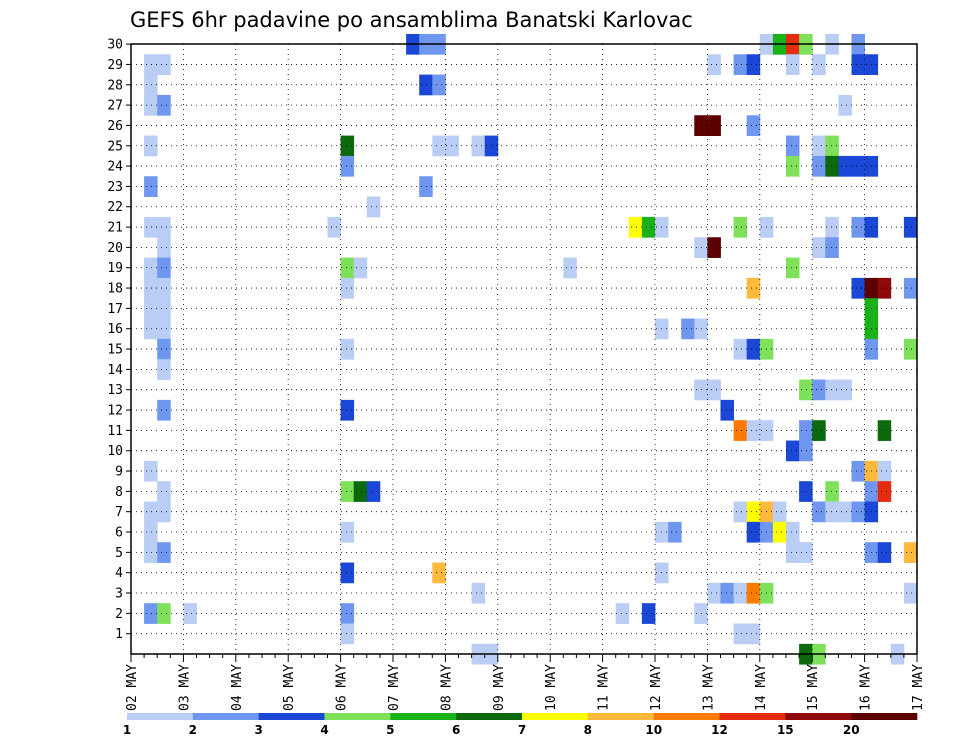 The height and width of the screenshot is (742, 960). Describe the element at coordinates (193, 730) in the screenshot. I see `colorbar-label: 2` at that location.